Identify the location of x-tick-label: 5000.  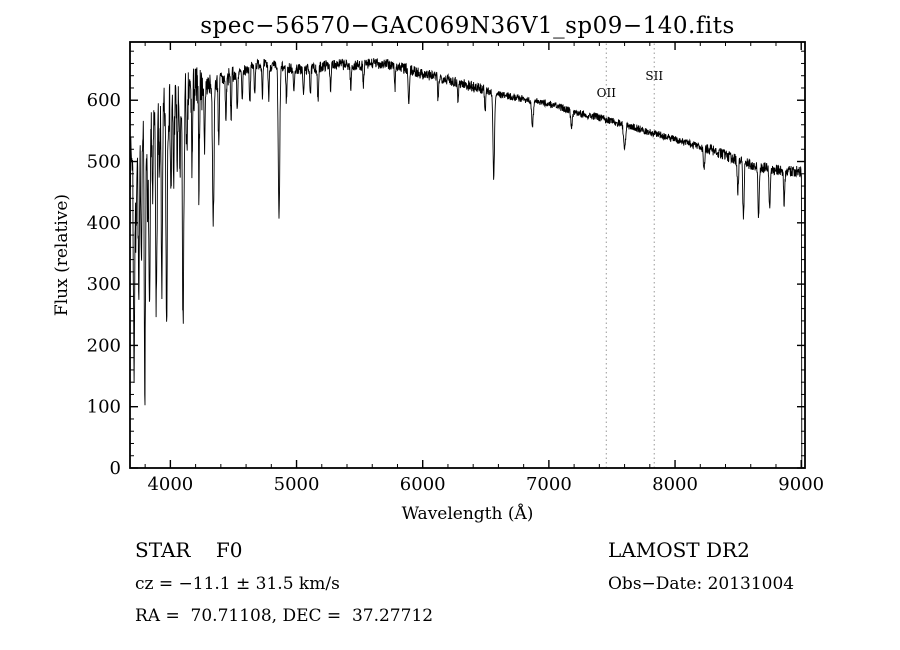
(297, 484).